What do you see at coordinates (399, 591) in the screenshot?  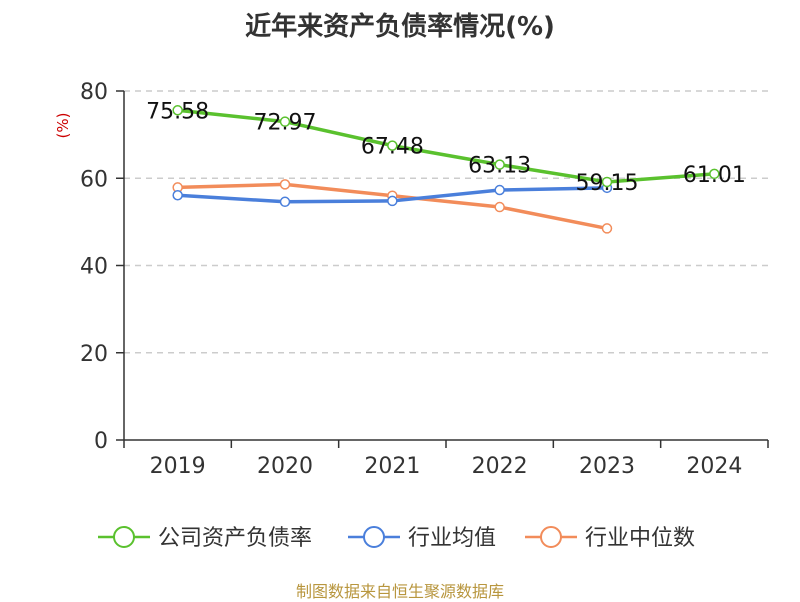 I see `source-note: 制图数据来自恒生聚源数据库` at bounding box center [399, 591].